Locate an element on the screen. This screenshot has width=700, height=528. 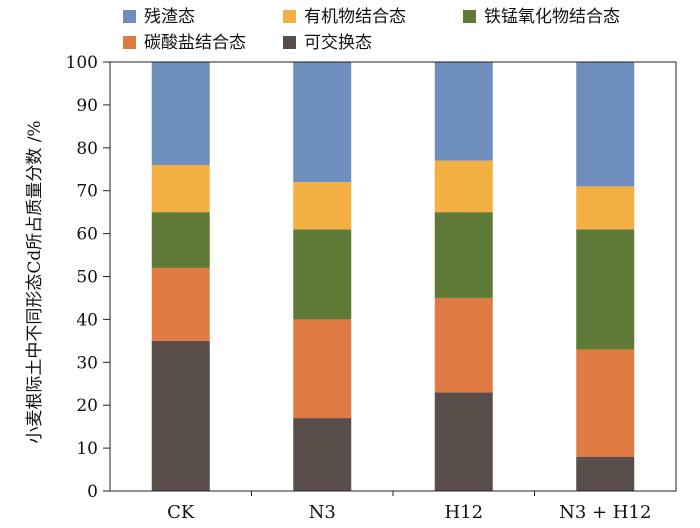
legend-label: 残渣态 is located at coordinates (169, 17).